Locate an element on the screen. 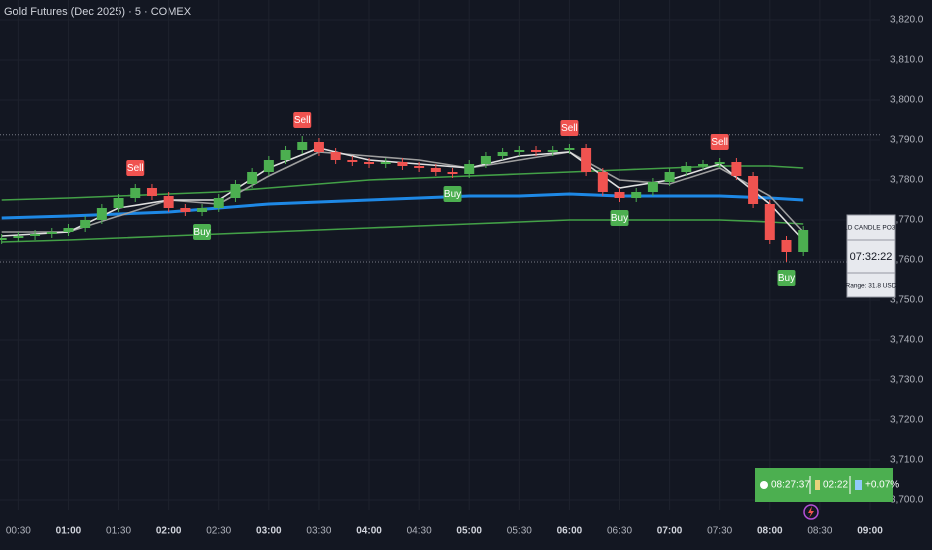 The width and height of the screenshot is (932, 550). y-tick-label: 3,780.0 is located at coordinates (907, 180).